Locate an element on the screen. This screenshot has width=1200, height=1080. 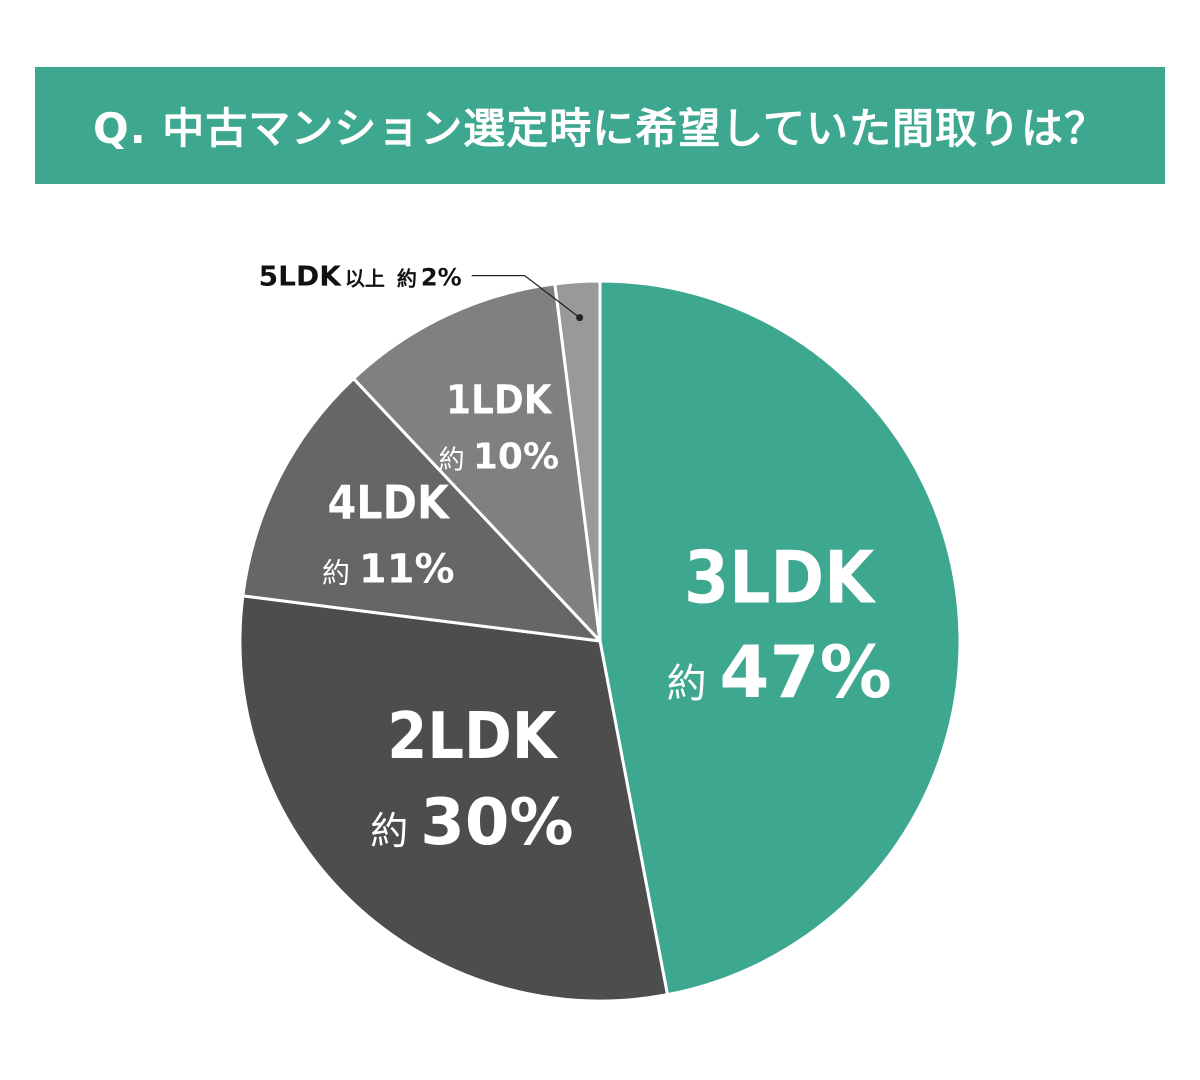
pie-slice-4ldk is located at coordinates (421, 510).